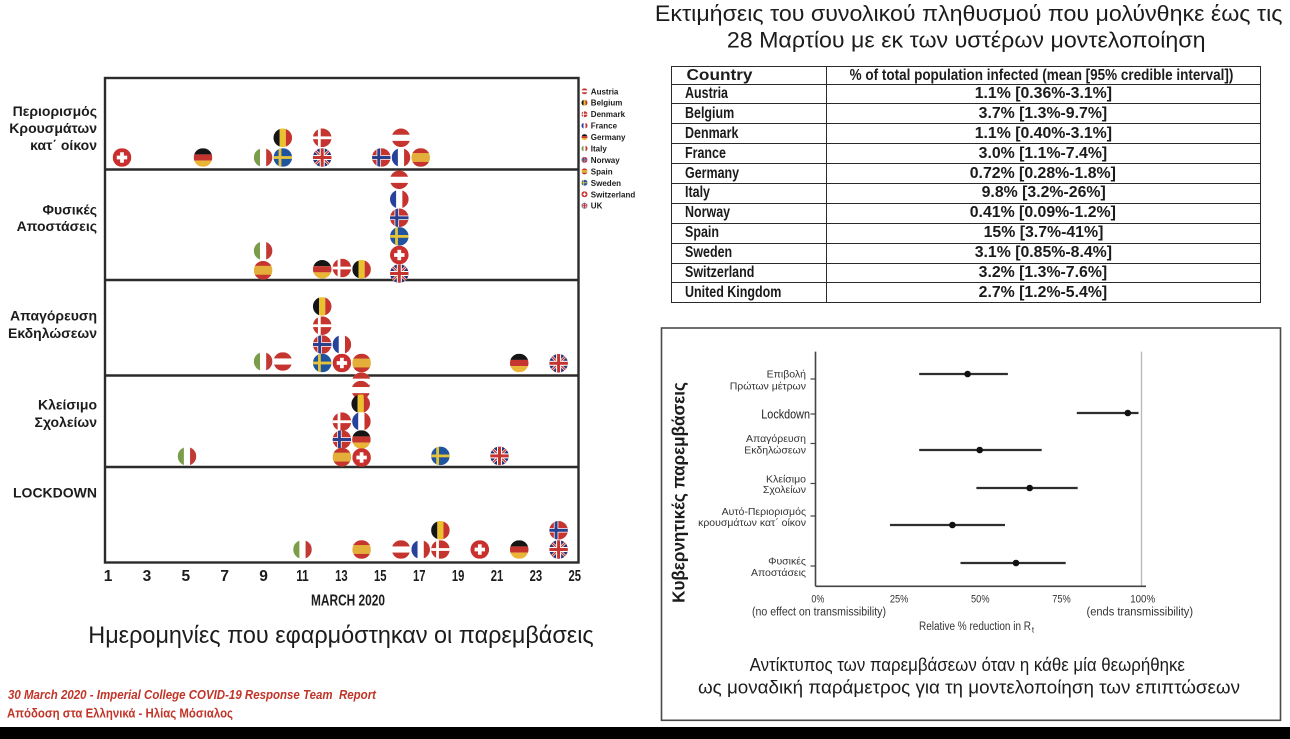 The width and height of the screenshot is (1290, 739). What do you see at coordinates (768, 386) in the screenshot?
I see `svg-text: Πρώτων μέτρων` at bounding box center [768, 386].